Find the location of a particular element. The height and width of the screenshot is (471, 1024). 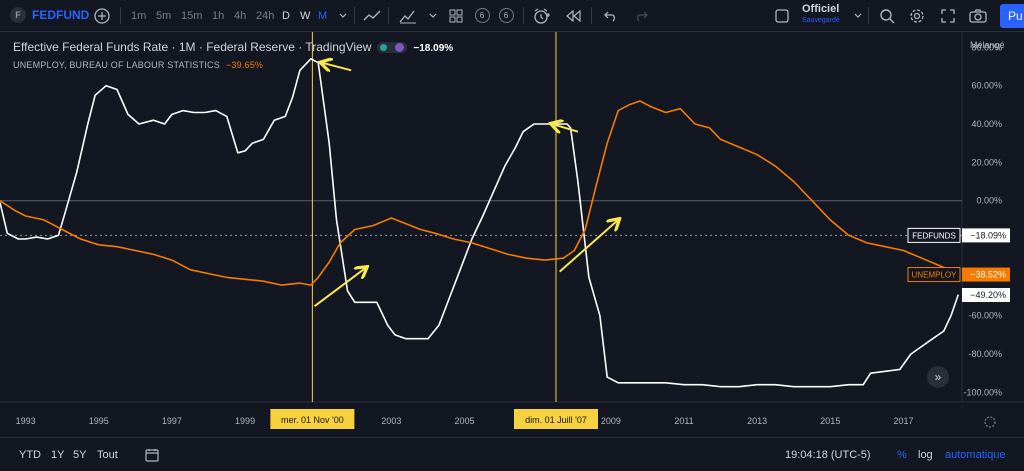

interval-1m: 1m is located at coordinates (139, 15).